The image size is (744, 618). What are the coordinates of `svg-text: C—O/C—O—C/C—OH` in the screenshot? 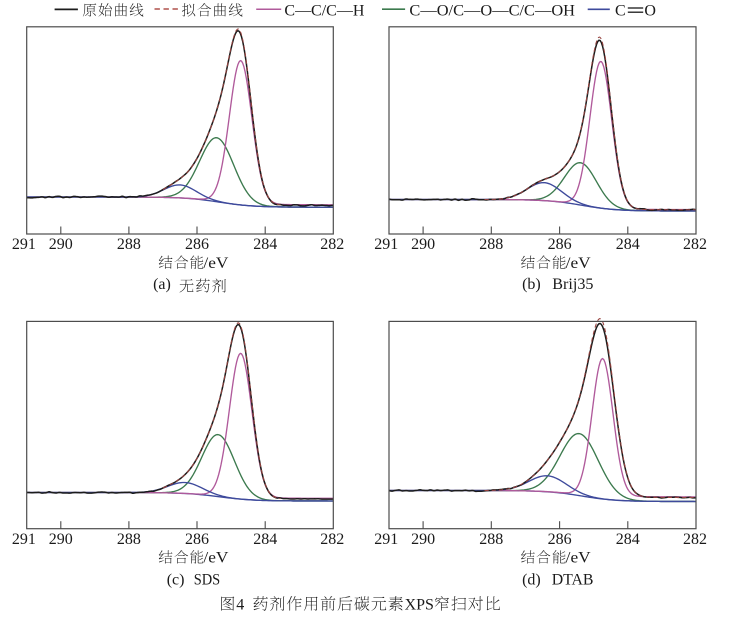 It's located at (492, 10).